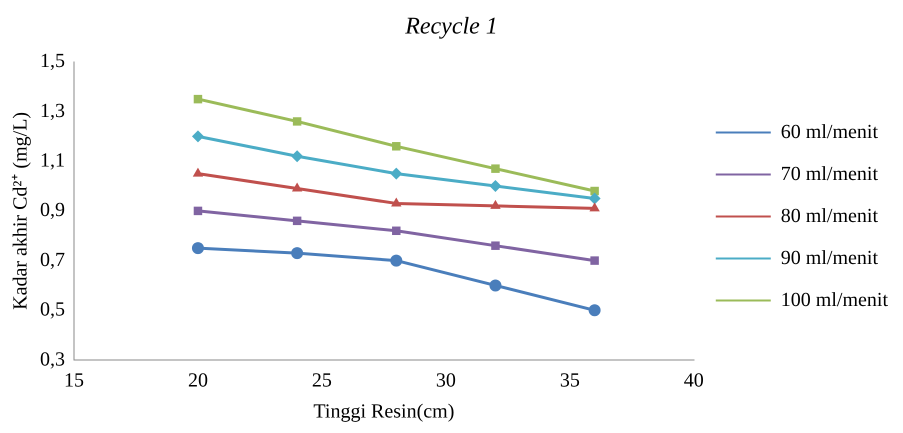  What do you see at coordinates (74, 380) in the screenshot?
I see `x-tick-label: 15` at bounding box center [74, 380].